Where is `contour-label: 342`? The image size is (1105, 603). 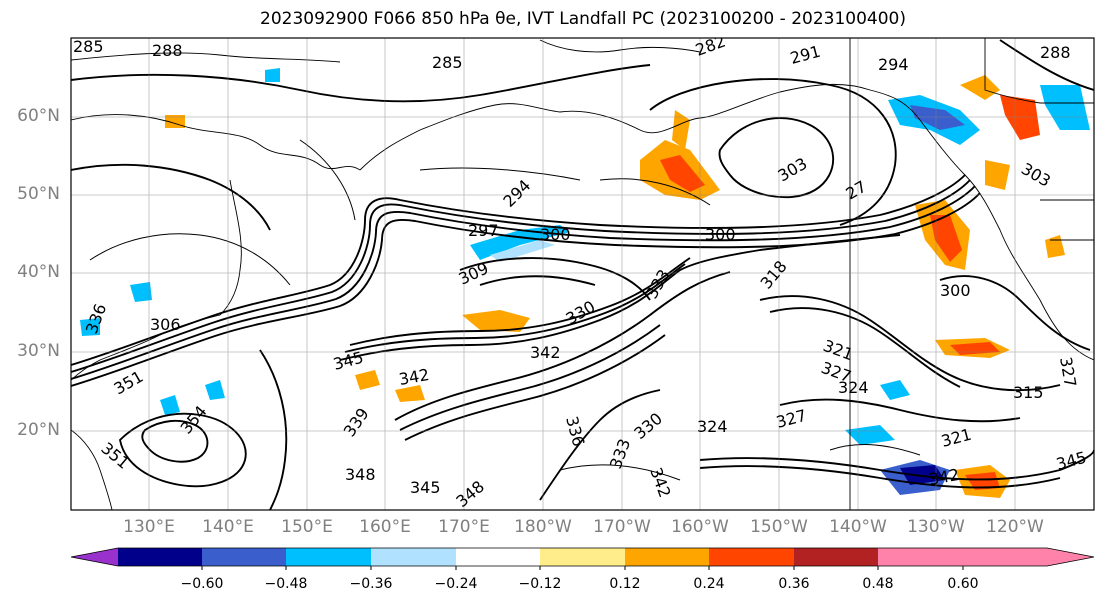 contour-label: 342 is located at coordinates (545, 352).